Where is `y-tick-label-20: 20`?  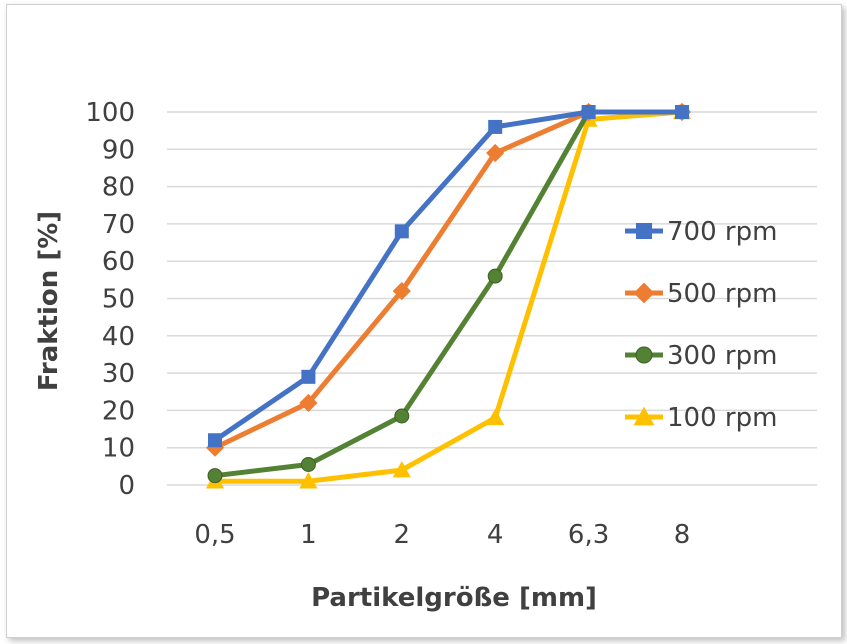
y-tick-label-20: 20 is located at coordinates (118, 411).